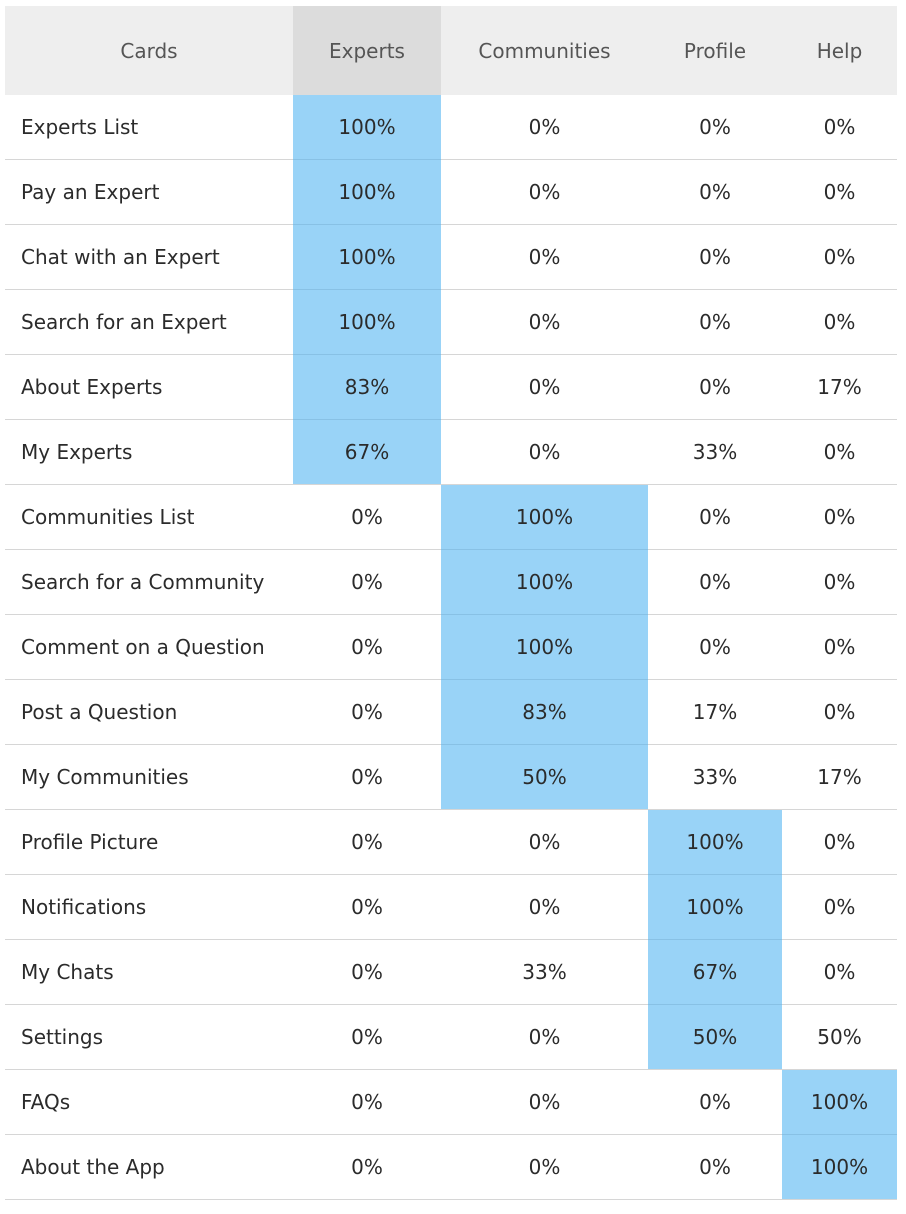 This screenshot has width=906, height=1214. I want to click on cell-help: 50%, so click(839, 1037).